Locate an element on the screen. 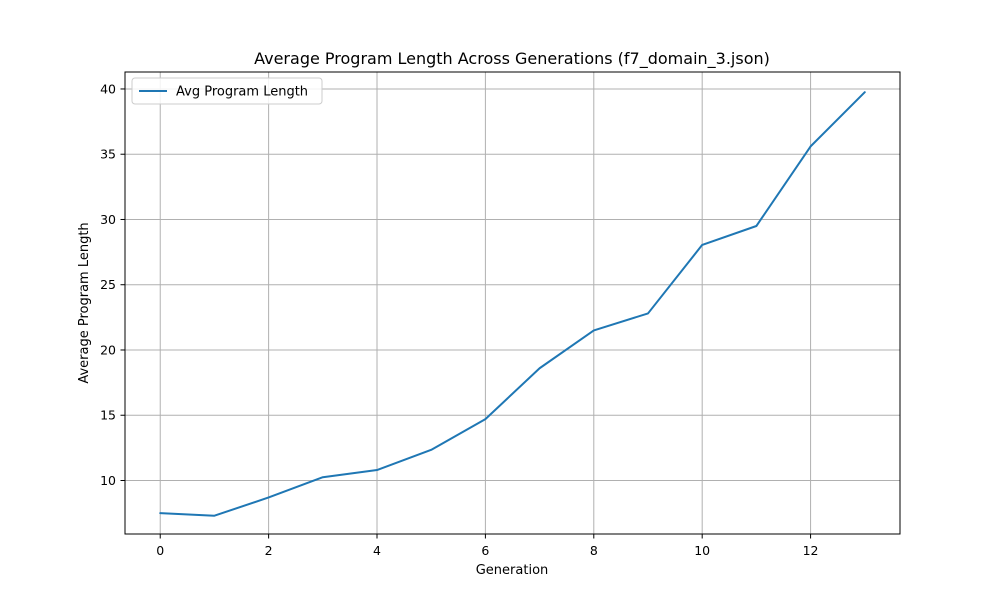  legend: Avg Program Length is located at coordinates (227, 91).